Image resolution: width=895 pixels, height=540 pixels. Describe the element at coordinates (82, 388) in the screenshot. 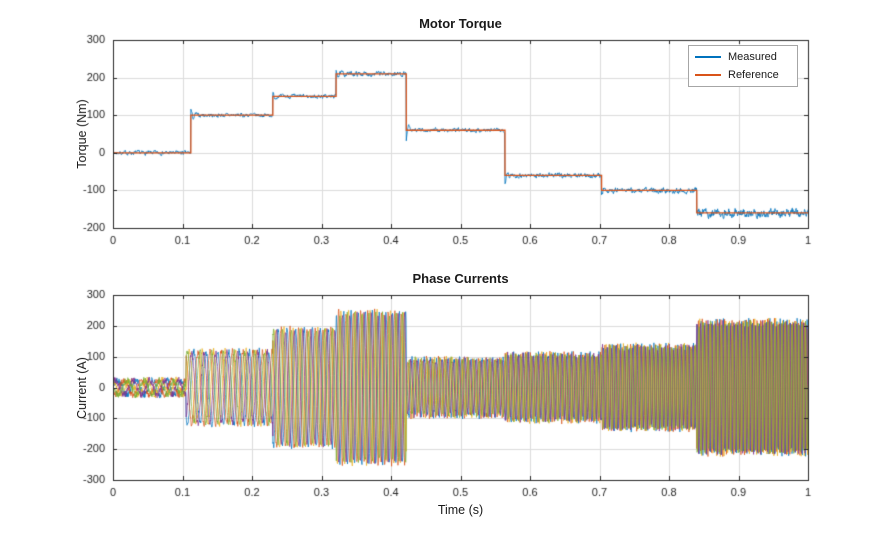

I see `currents-y-axis-label: Current (A)` at that location.